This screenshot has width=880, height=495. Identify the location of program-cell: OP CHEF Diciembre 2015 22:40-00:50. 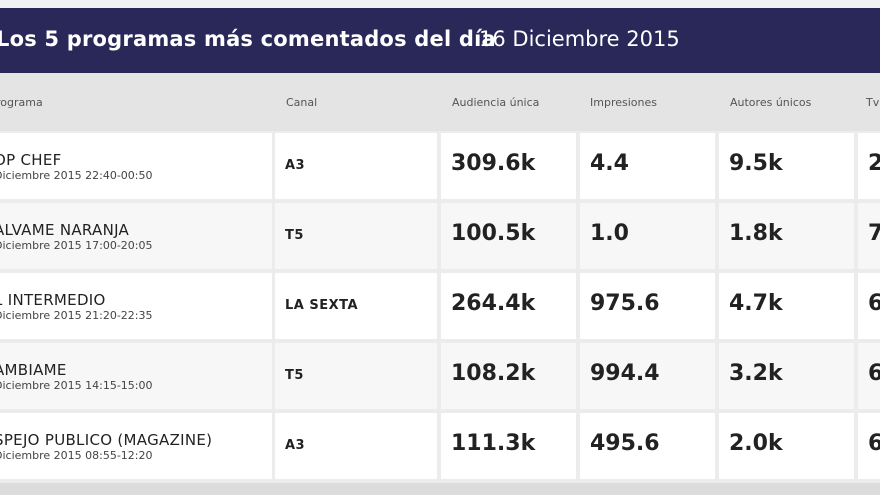
(136, 166).